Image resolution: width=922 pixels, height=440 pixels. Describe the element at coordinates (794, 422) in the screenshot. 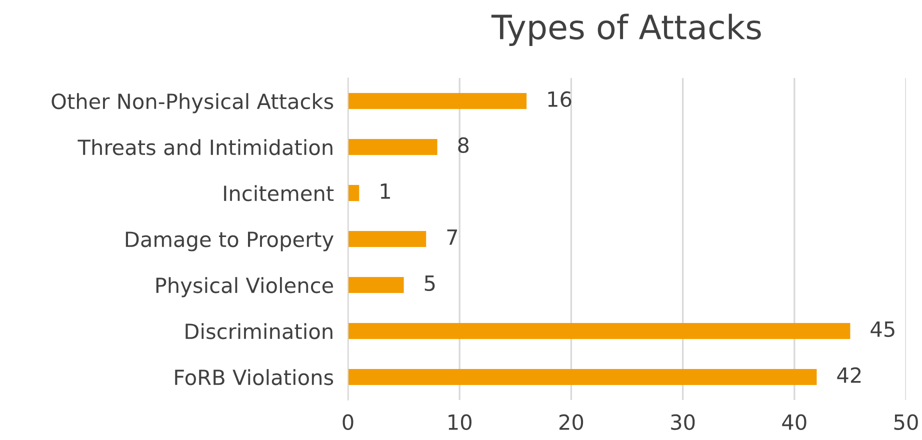

I see `x-tick-label: 40` at that location.